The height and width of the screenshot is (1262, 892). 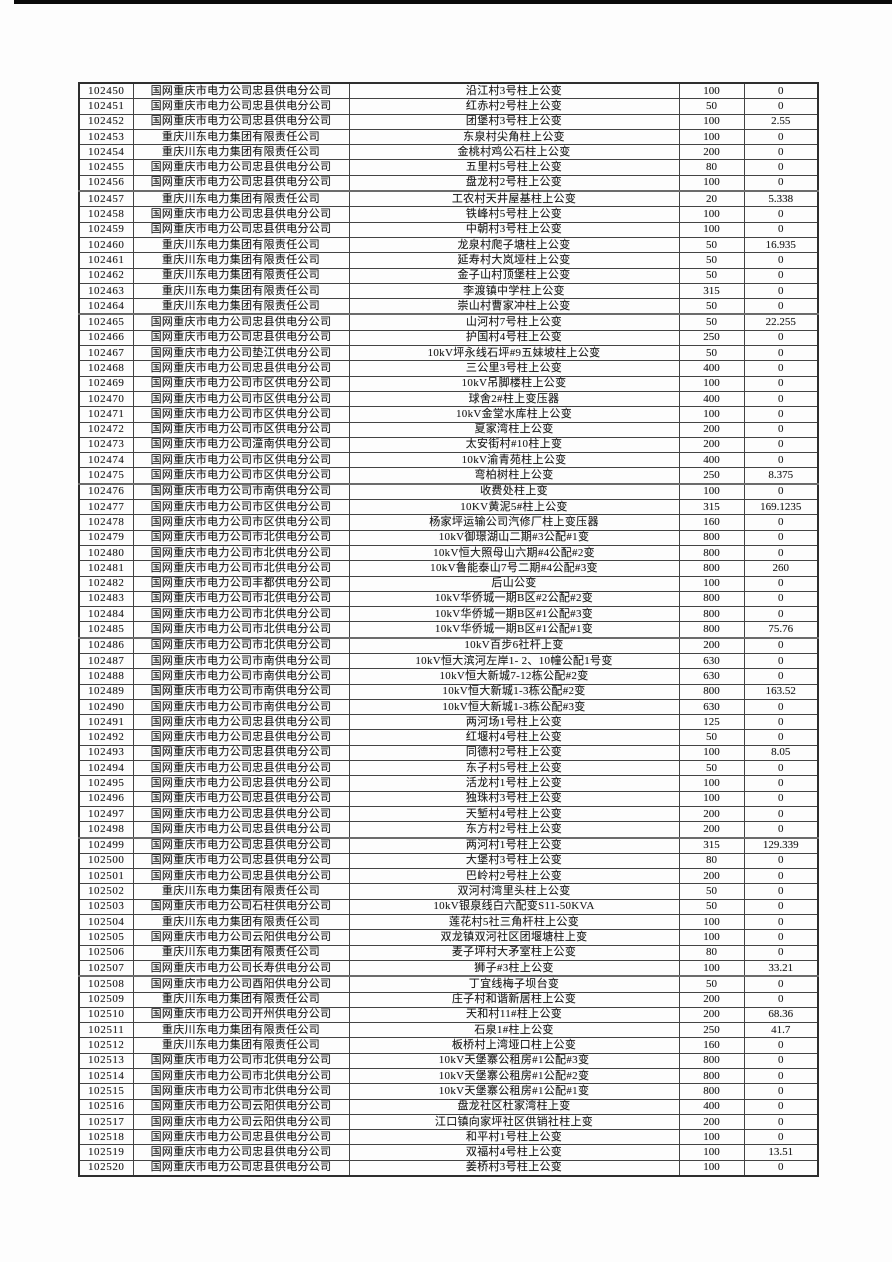 I want to click on cell-record-id: 102506, so click(x=106, y=952).